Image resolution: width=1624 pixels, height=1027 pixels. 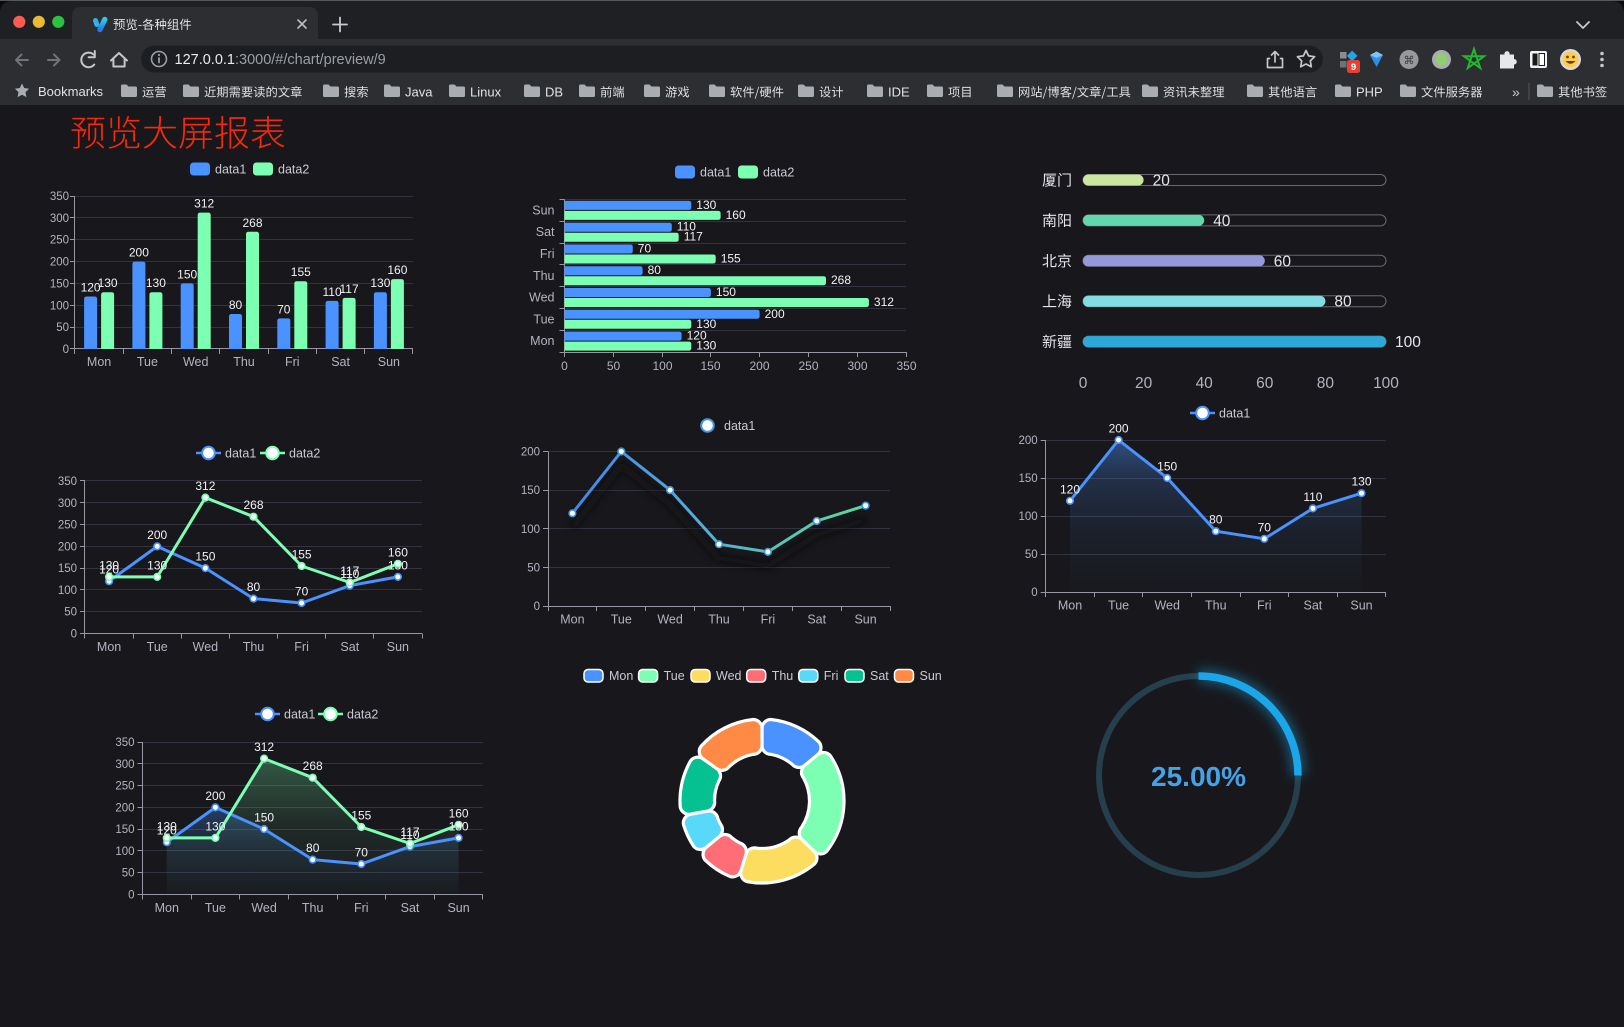 I want to click on svg-text: 60, so click(x=1283, y=261).